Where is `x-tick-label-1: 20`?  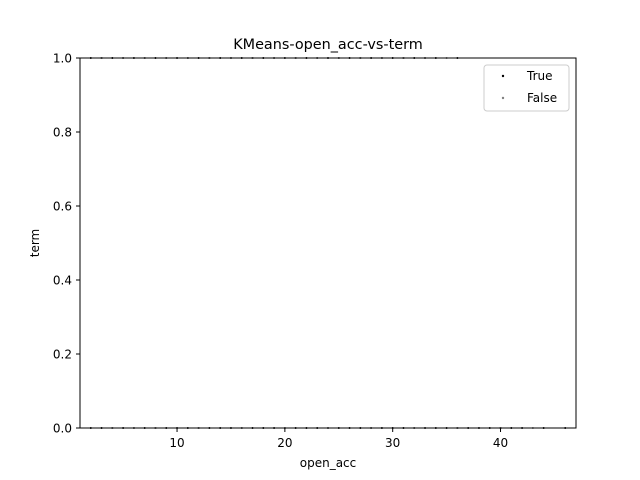 x-tick-label-1: 20 is located at coordinates (284, 443).